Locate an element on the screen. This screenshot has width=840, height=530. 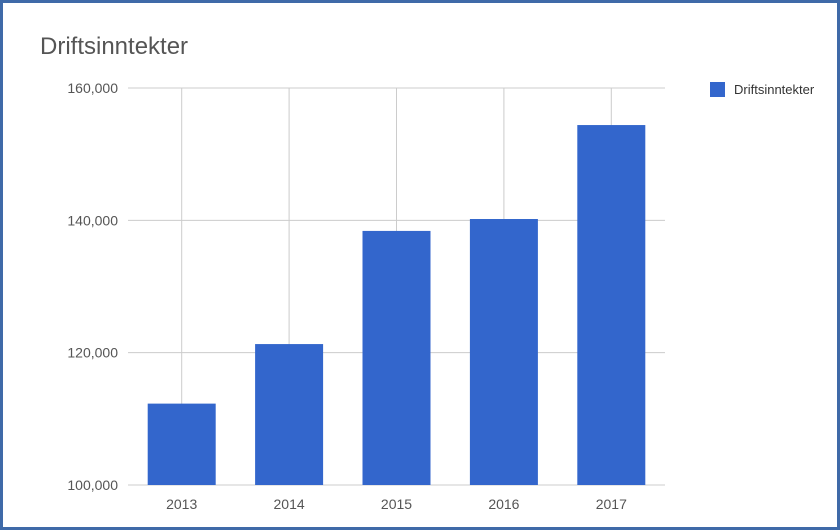
x-tick-label: 2016 is located at coordinates (503, 504).